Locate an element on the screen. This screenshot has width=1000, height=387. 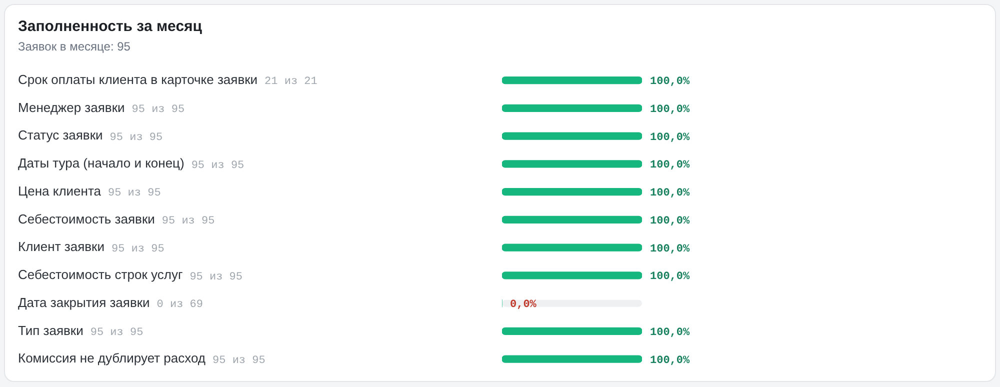
y-tick-label: Срок оплаты клиента в карточке заявки is located at coordinates (138, 79).